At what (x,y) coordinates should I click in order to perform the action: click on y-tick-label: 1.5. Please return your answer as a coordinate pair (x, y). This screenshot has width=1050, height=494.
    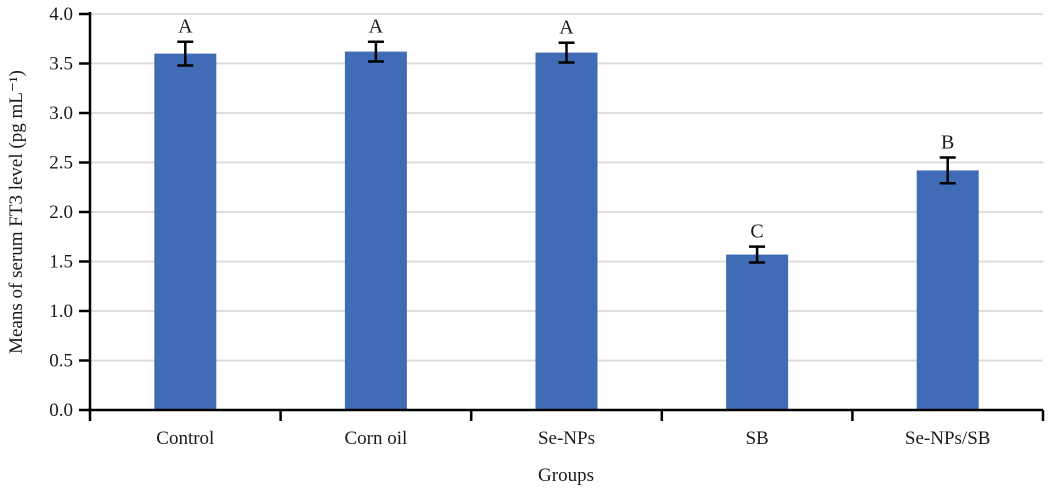
    Looking at the image, I should click on (61, 262).